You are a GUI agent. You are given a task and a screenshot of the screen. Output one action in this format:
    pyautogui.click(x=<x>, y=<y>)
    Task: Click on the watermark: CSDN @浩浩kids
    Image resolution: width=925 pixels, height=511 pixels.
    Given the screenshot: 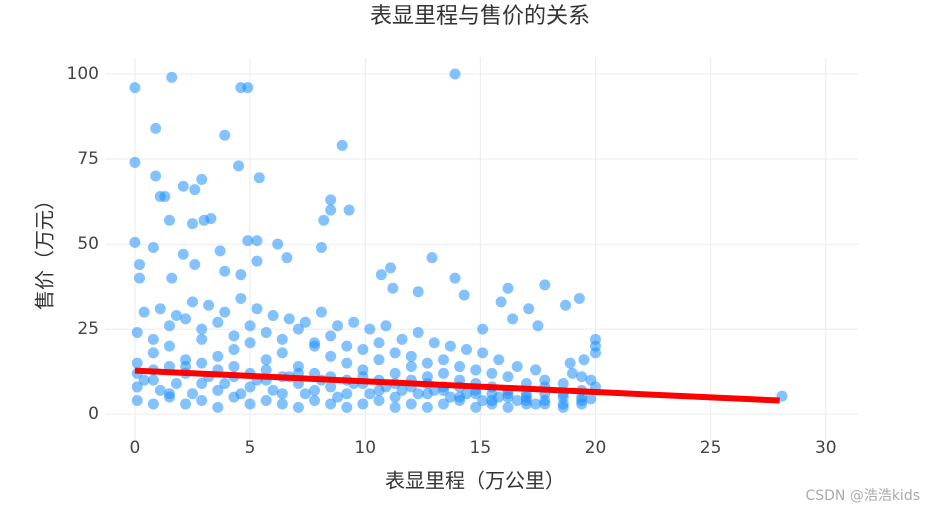 What is the action you would take?
    pyautogui.click(x=862, y=496)
    